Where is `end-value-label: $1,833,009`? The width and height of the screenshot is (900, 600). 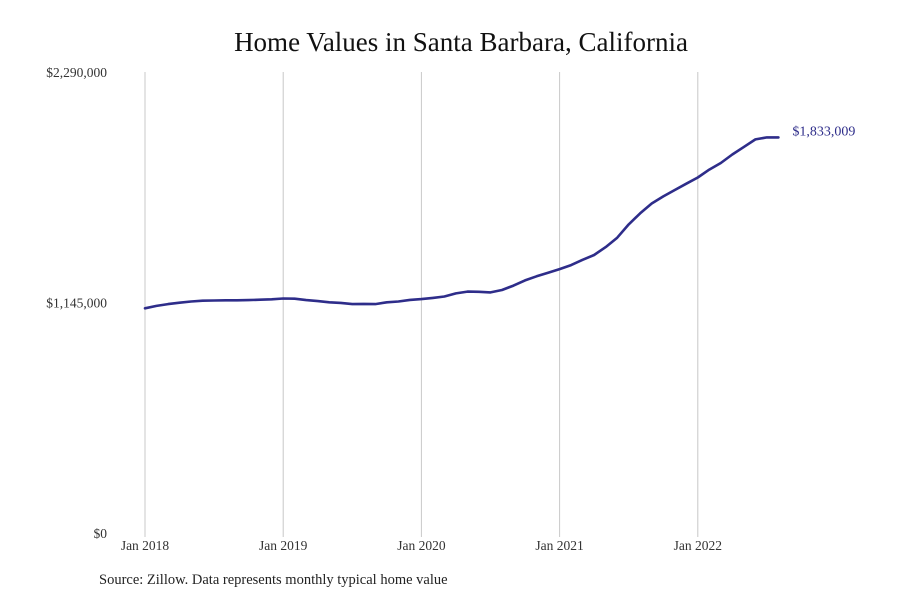 end-value-label: $1,833,009 is located at coordinates (823, 131).